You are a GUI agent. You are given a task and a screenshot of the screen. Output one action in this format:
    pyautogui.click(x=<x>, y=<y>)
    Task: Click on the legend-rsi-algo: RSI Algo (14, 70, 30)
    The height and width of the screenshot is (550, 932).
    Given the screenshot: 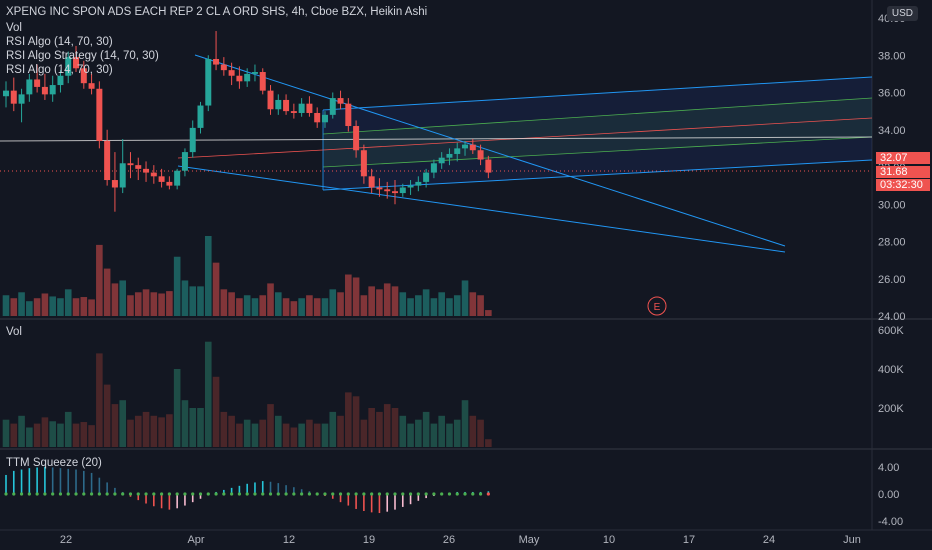 What is the action you would take?
    pyautogui.click(x=59, y=42)
    